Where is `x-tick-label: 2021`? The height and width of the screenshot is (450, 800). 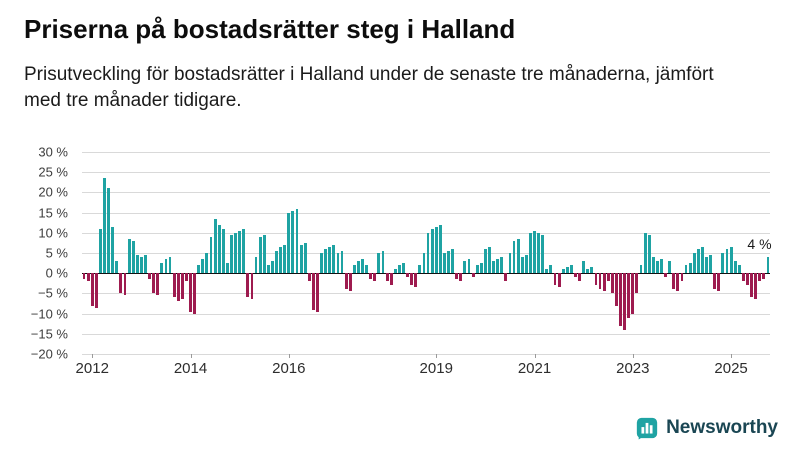
x-tick-label: 2021 is located at coordinates (534, 368).